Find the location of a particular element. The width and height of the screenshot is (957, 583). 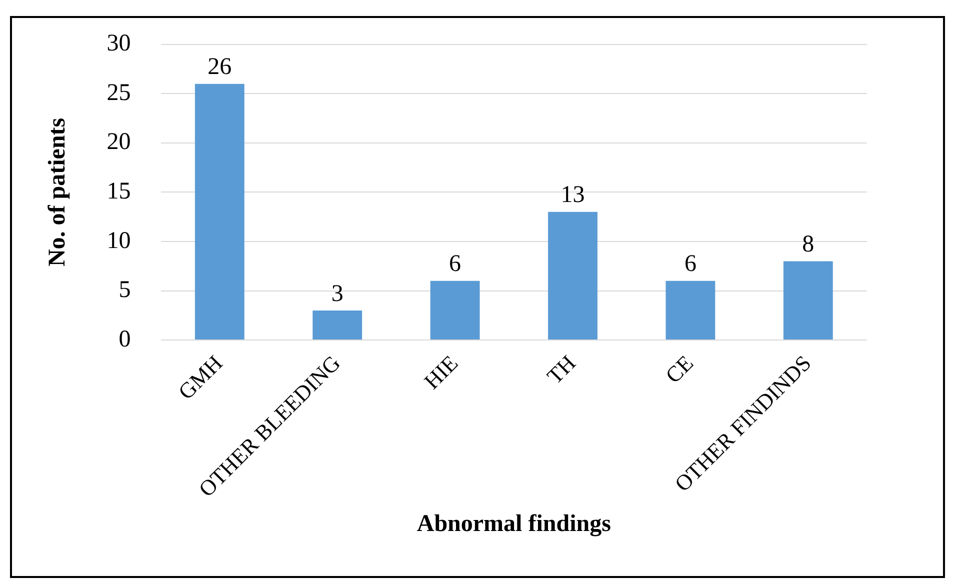

x-tick-label: HIE is located at coordinates (441, 372).